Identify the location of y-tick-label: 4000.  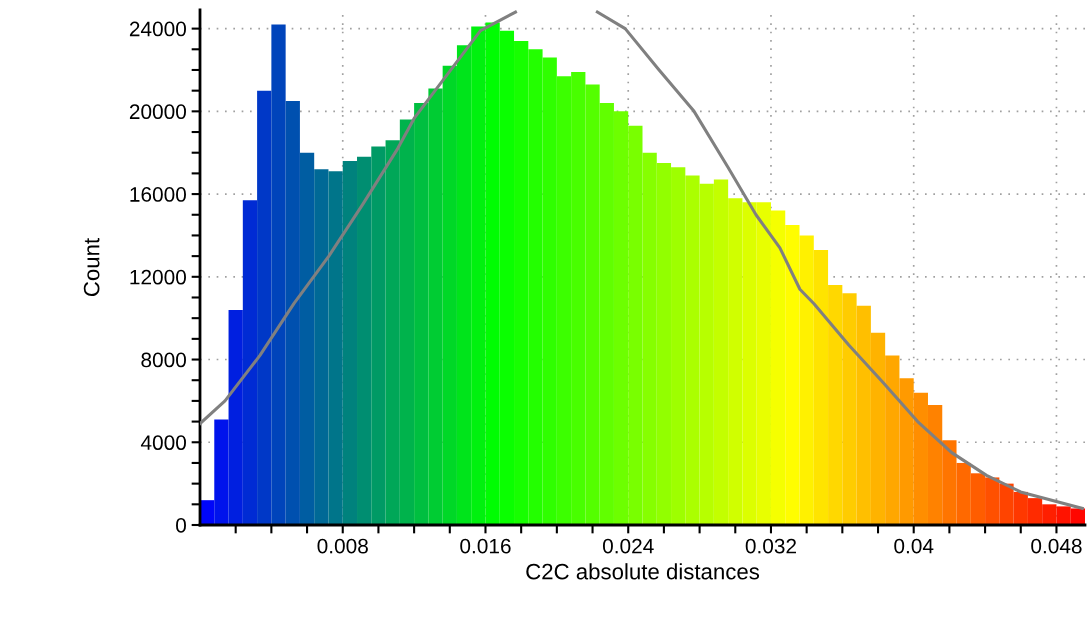
(163, 443).